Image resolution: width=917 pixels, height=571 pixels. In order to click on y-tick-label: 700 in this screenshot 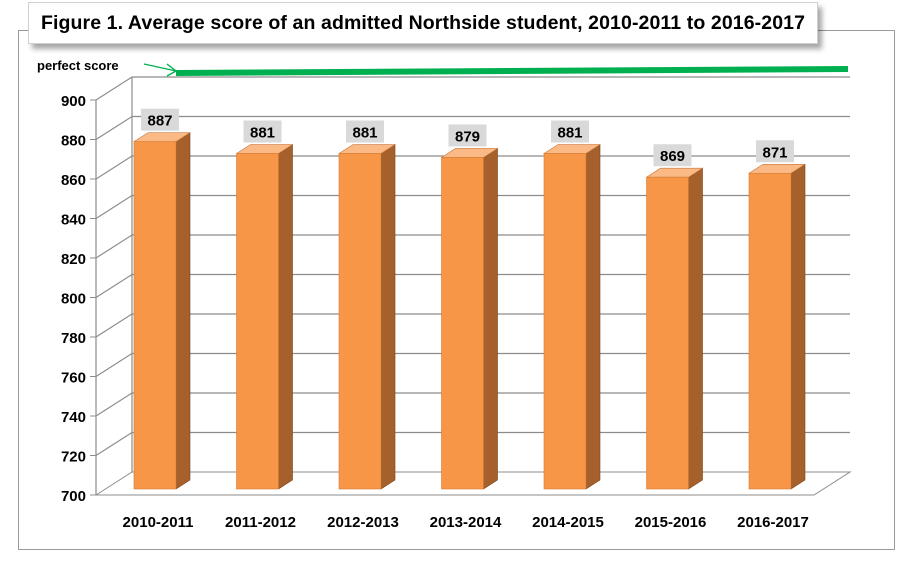, I will do `click(73, 496)`.